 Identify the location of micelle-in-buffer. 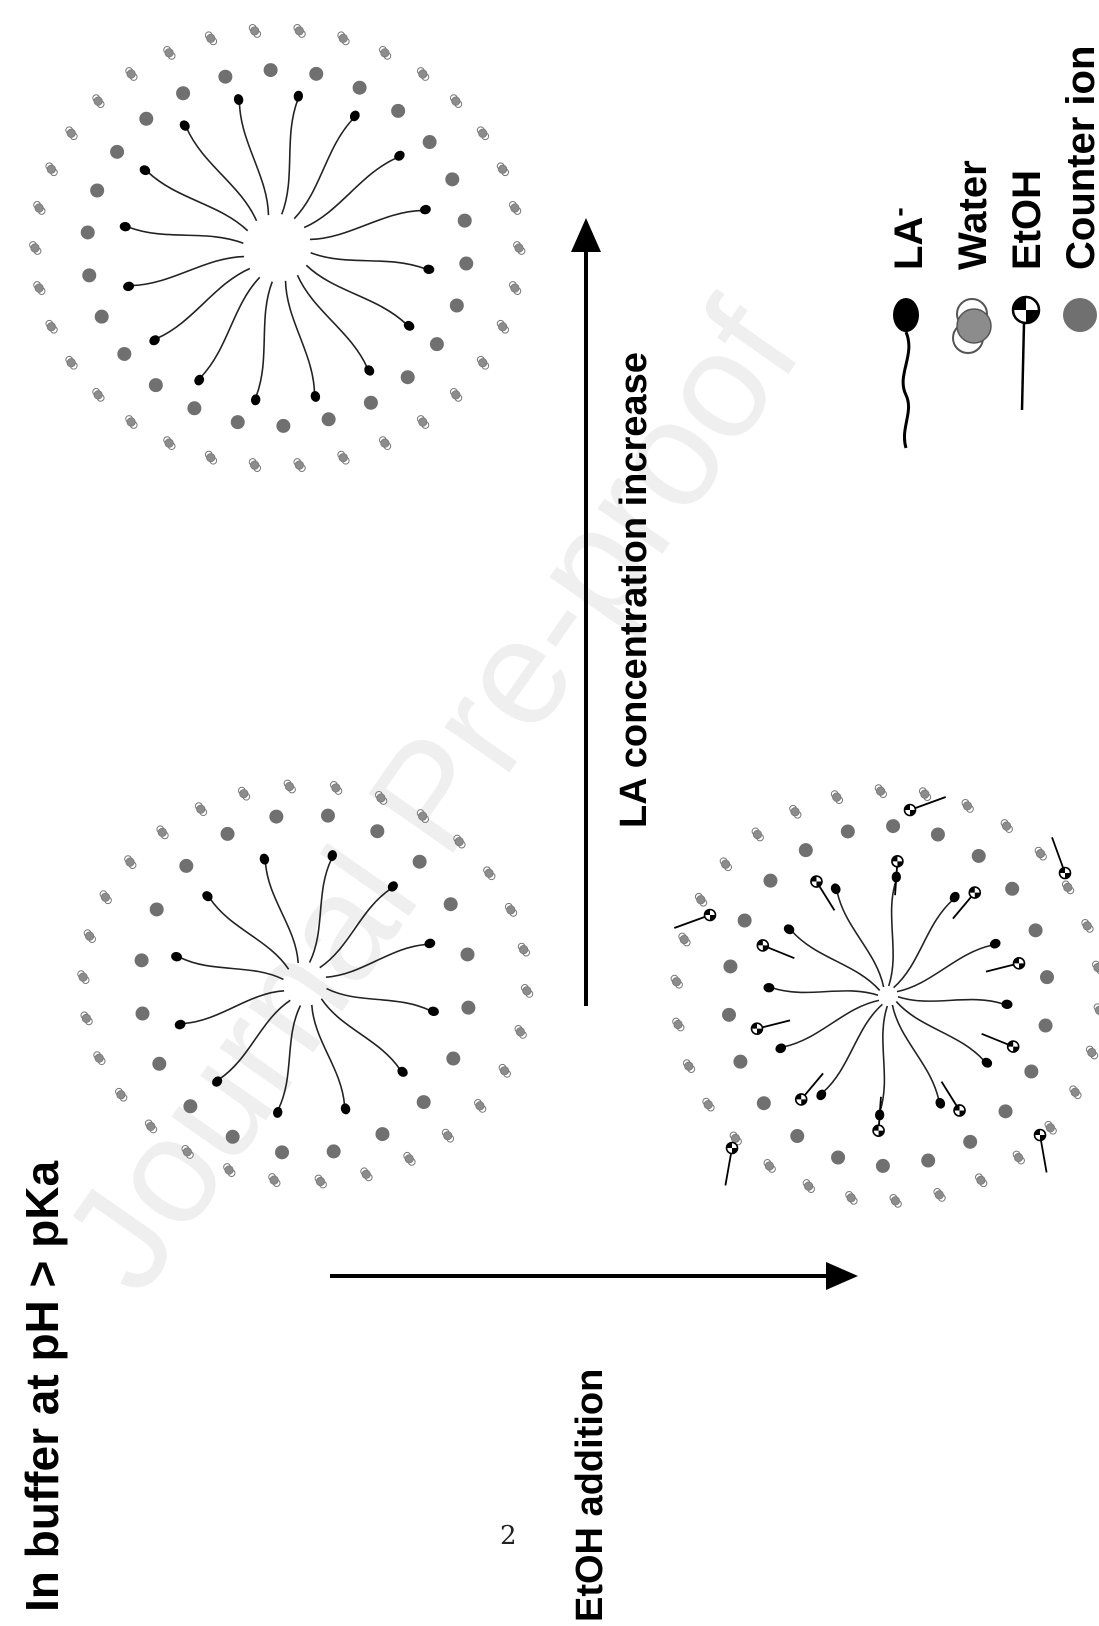
(305, 984).